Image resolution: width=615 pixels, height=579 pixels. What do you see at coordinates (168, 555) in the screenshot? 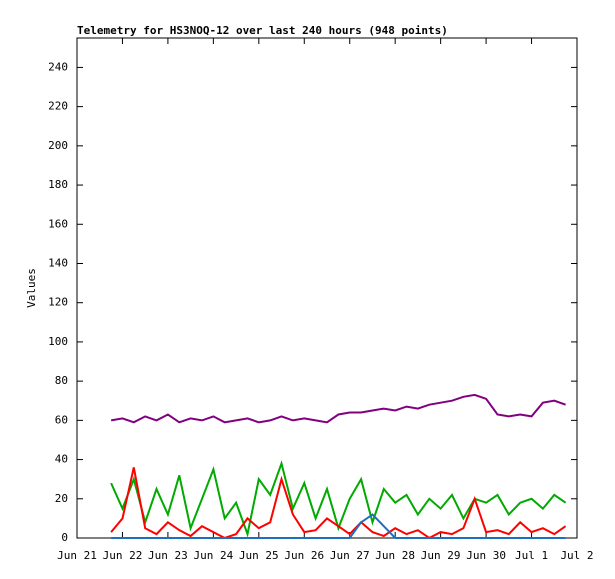
I see `x-tick-label: Jun 23` at bounding box center [168, 555].